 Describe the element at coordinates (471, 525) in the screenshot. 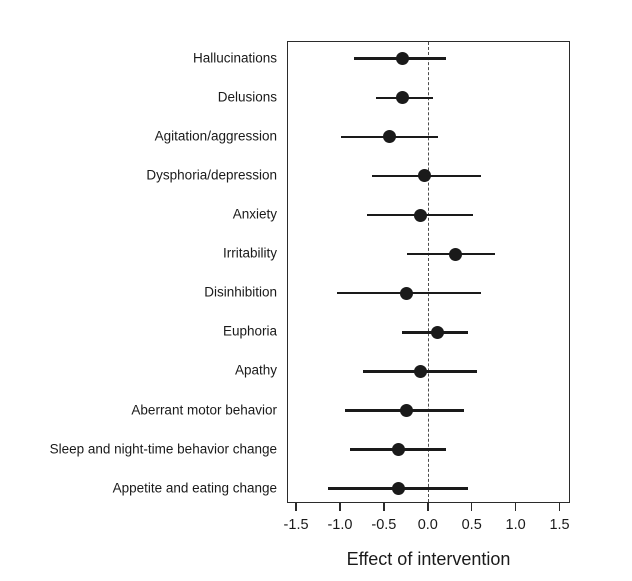

I see `x-tick-label: 0.5` at that location.